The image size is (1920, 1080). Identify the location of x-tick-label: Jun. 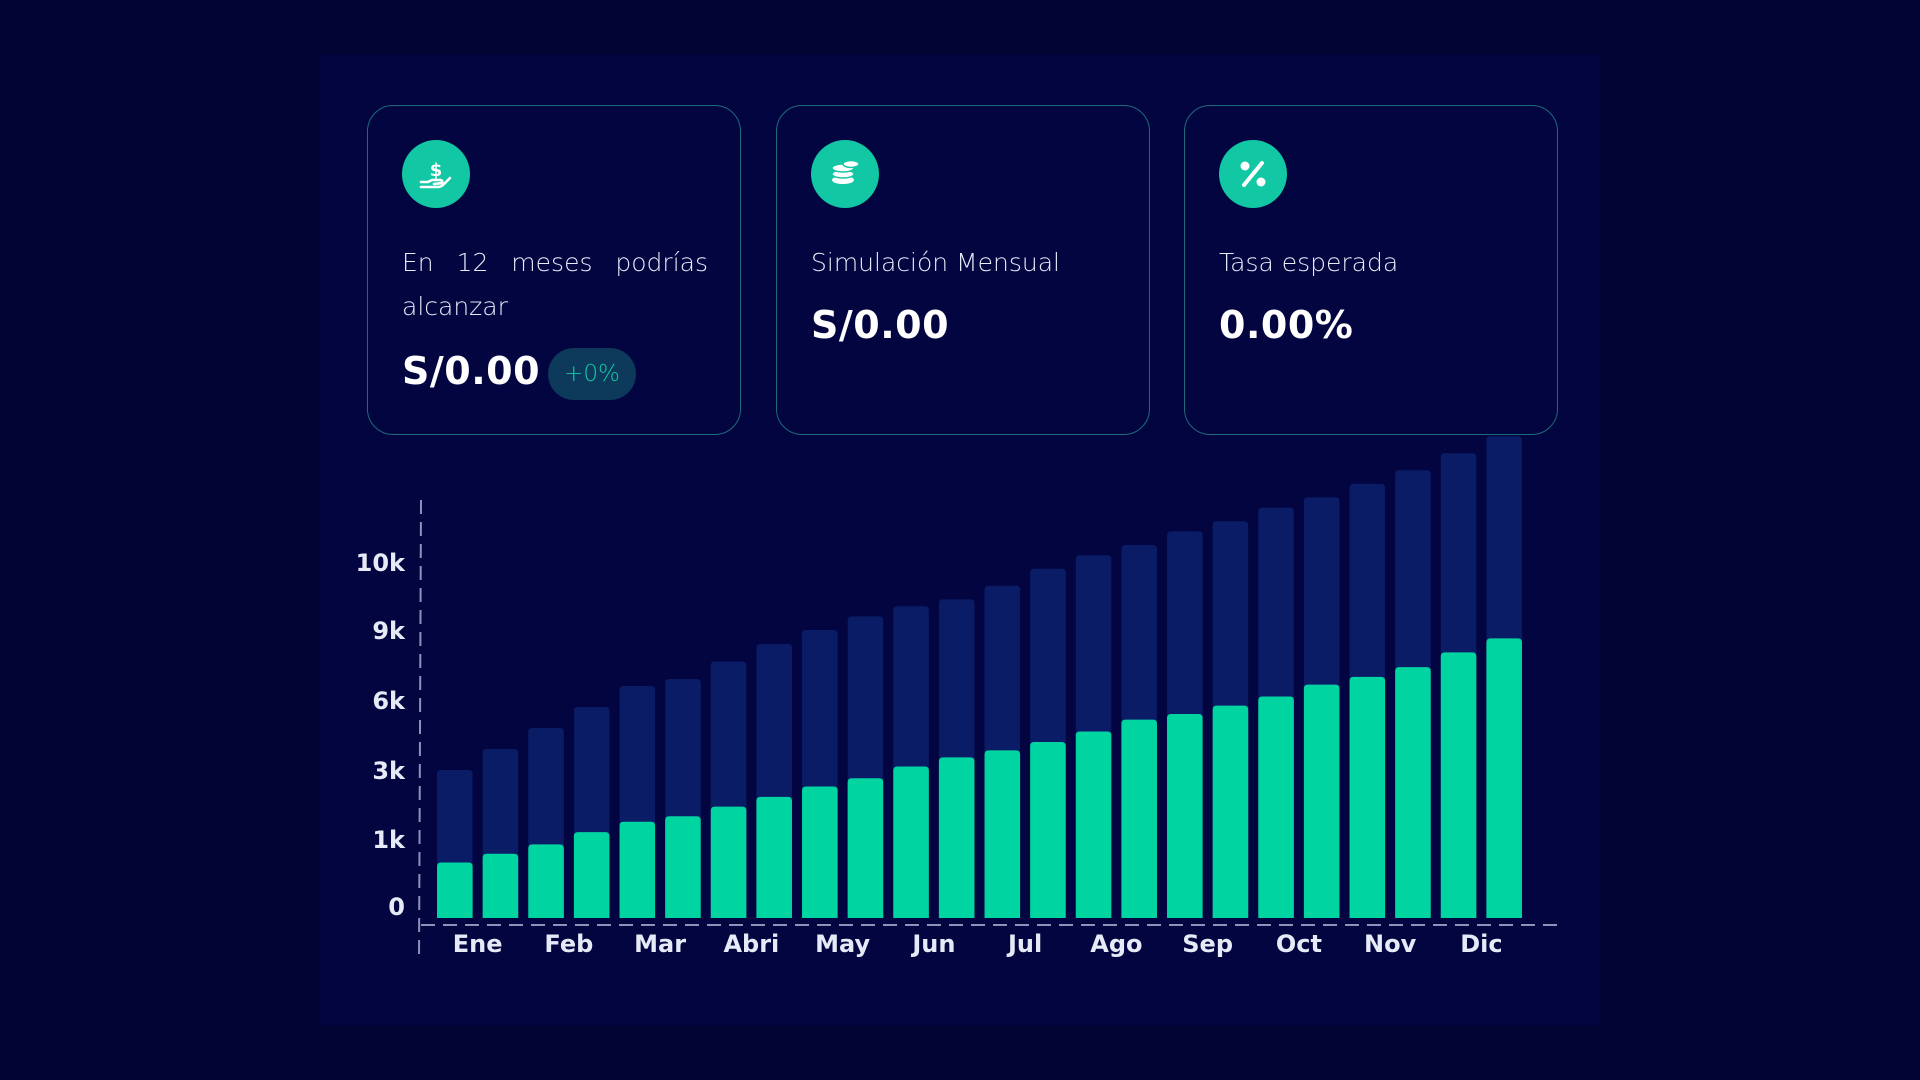
(932, 944).